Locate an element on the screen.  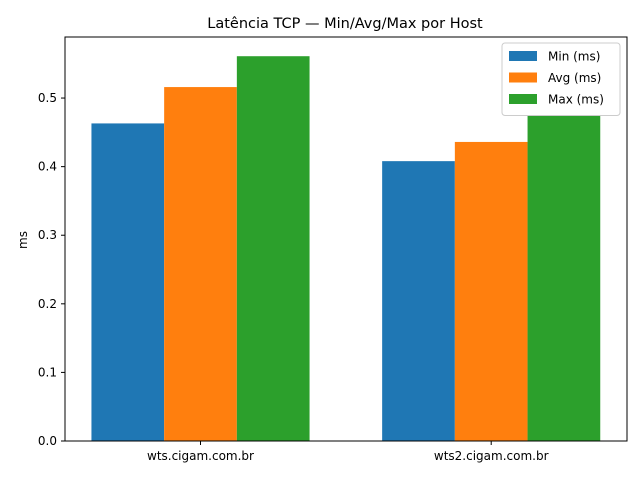
x-axis: wts.cigam.com.br wts2.cigam.com.br is located at coordinates (348, 452).